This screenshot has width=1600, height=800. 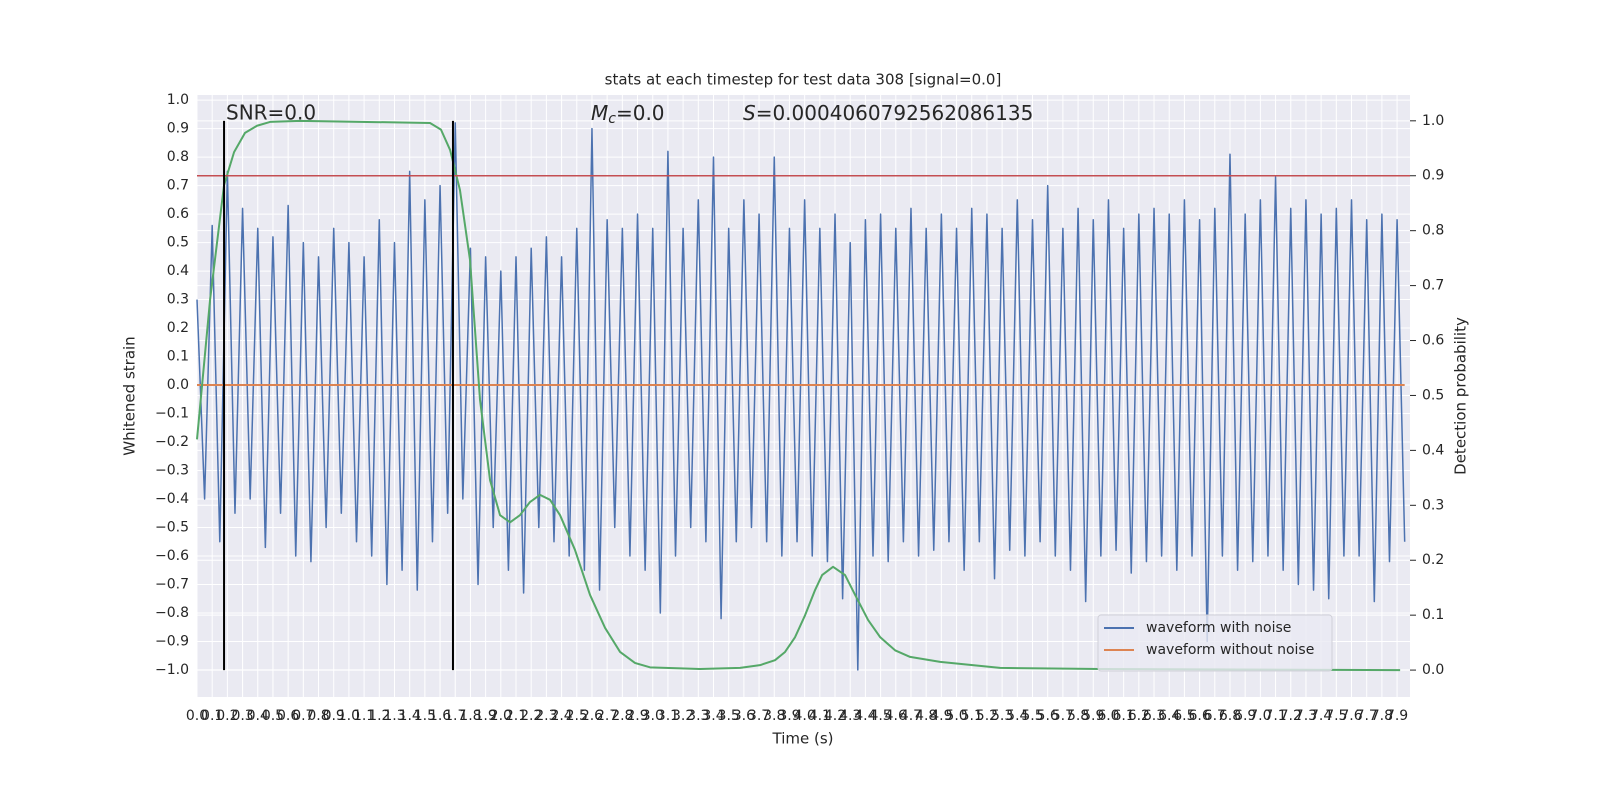 What do you see at coordinates (178, 328) in the screenshot?
I see `y-tick-label: 0.2` at bounding box center [178, 328].